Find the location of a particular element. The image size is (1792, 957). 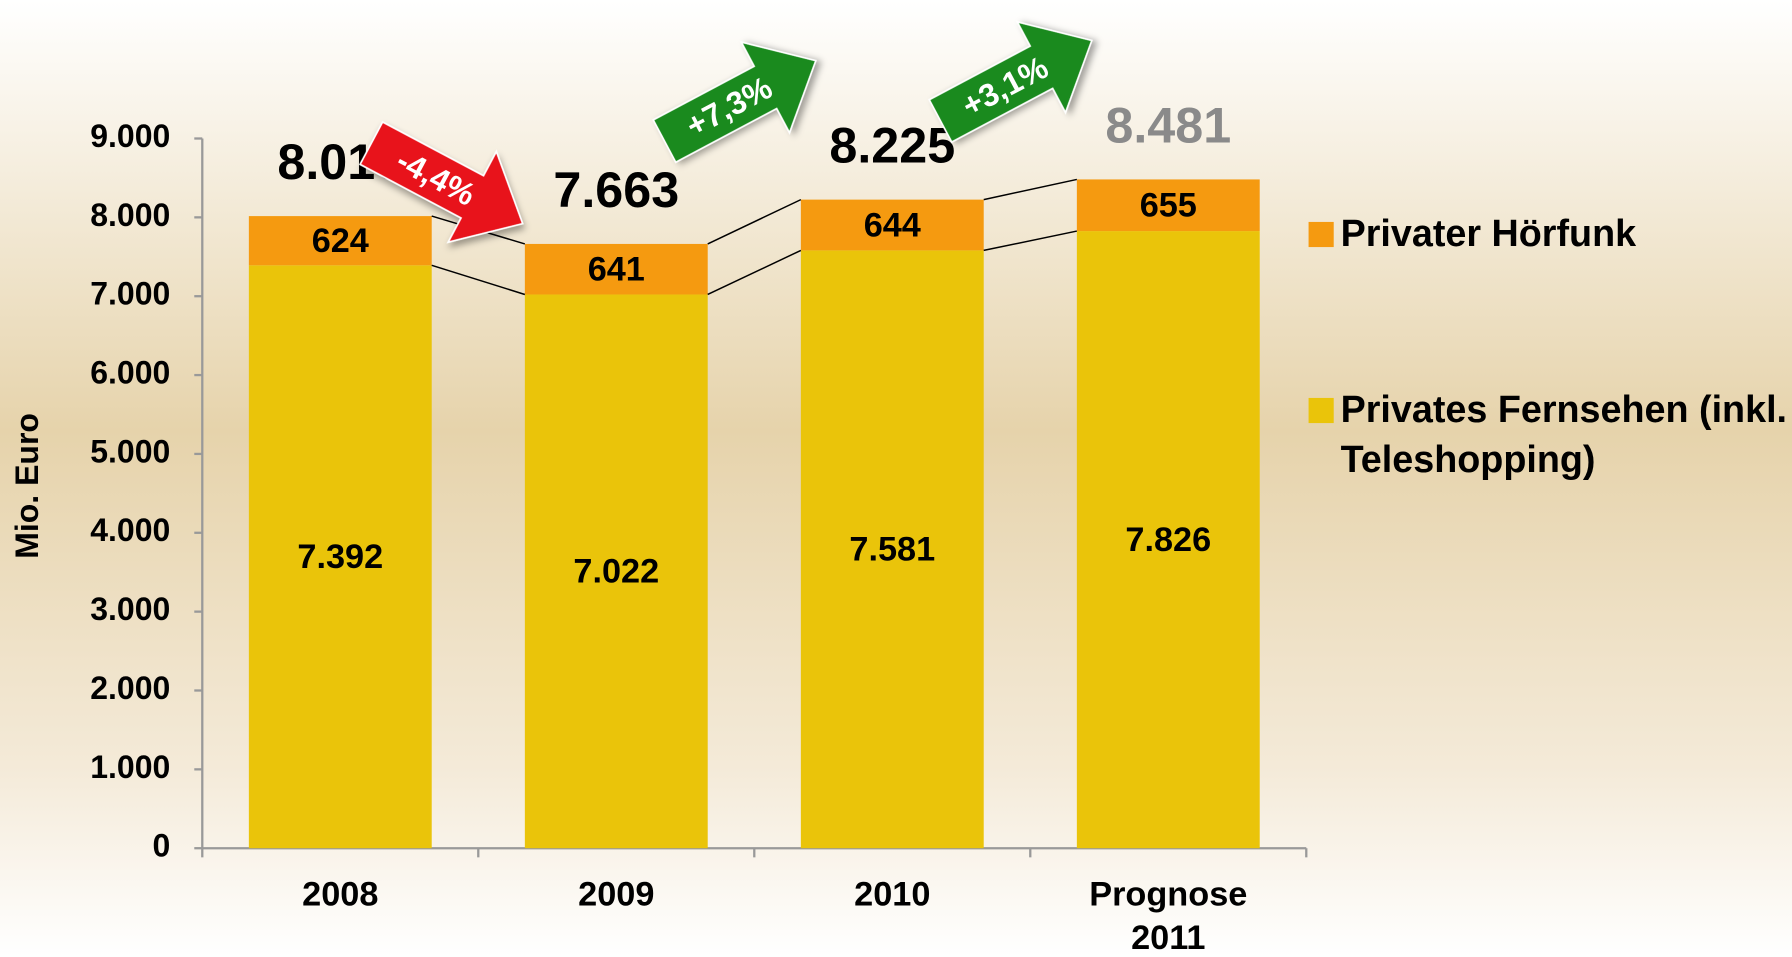

legend-label: Privates Fernsehen (inkl. Teleshopping) is located at coordinates (1564, 434).